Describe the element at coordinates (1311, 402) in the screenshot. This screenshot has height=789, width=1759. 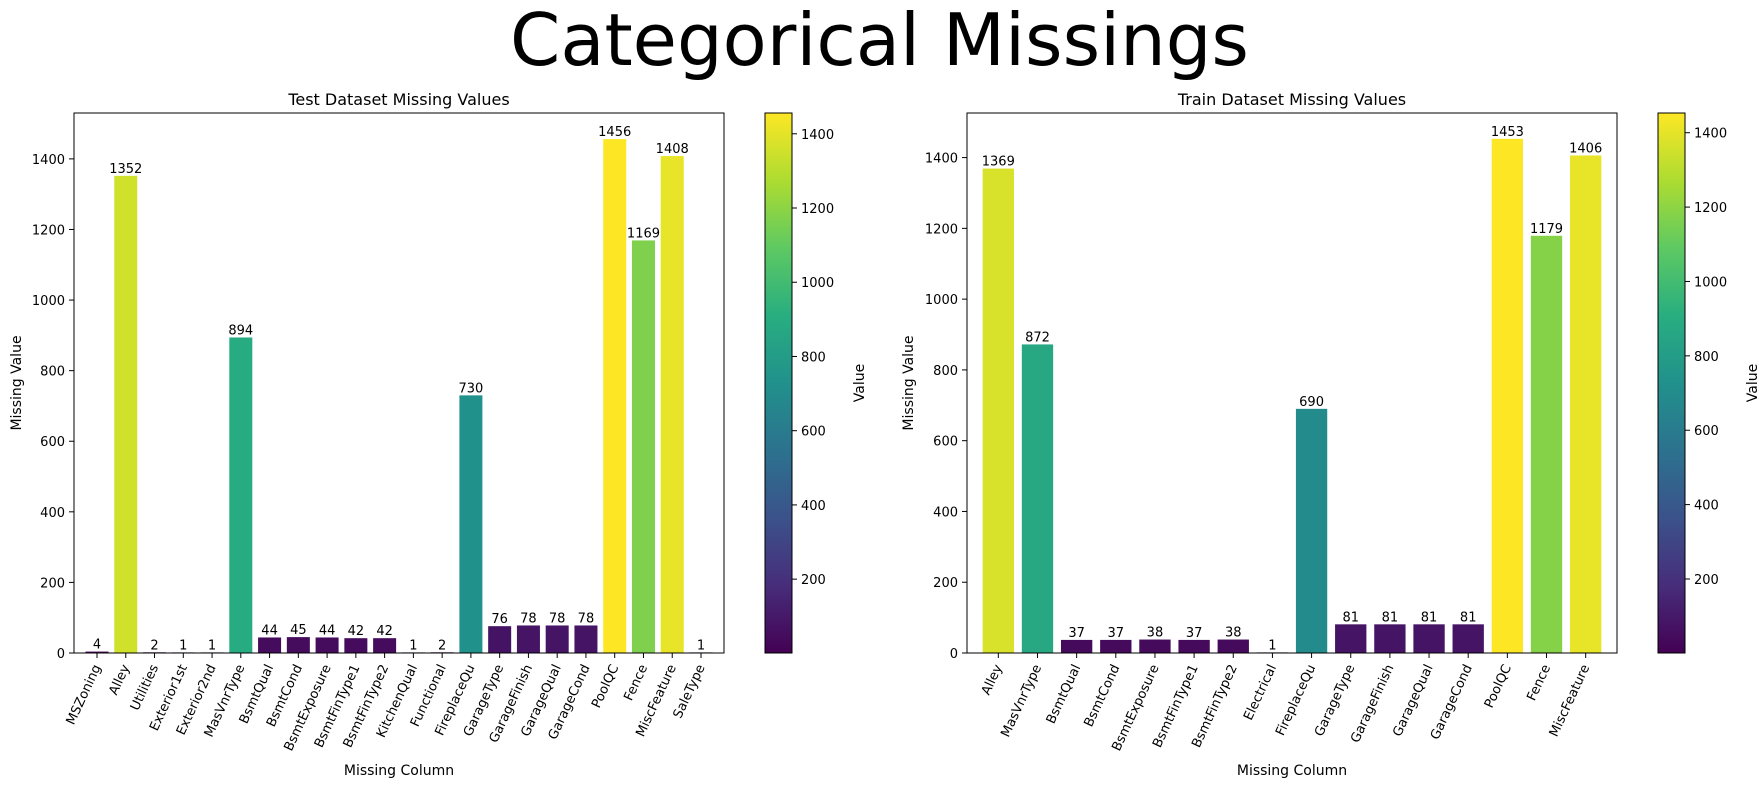
I see `train-value-label-FireplaceQu: 690` at that location.